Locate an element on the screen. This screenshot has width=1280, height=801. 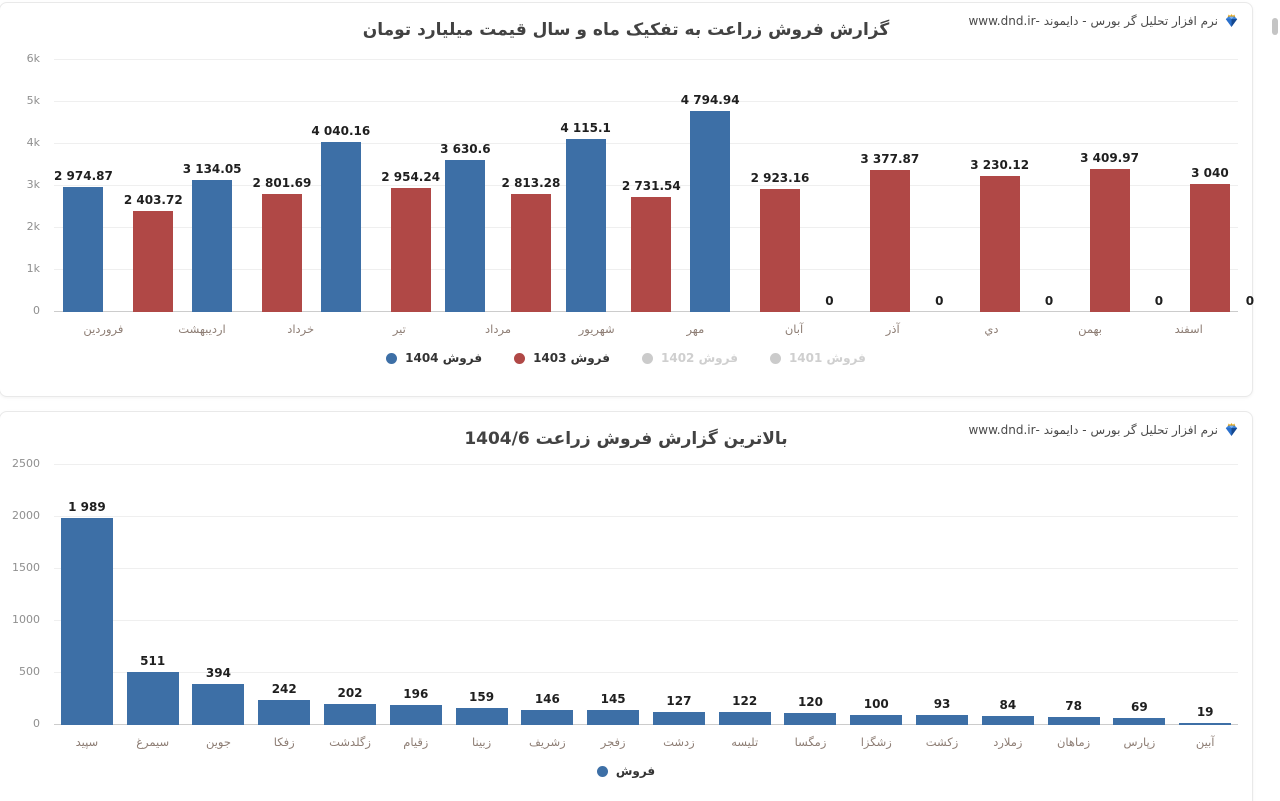
legend-item-3: فروش 1401 is located at coordinates (817, 358).